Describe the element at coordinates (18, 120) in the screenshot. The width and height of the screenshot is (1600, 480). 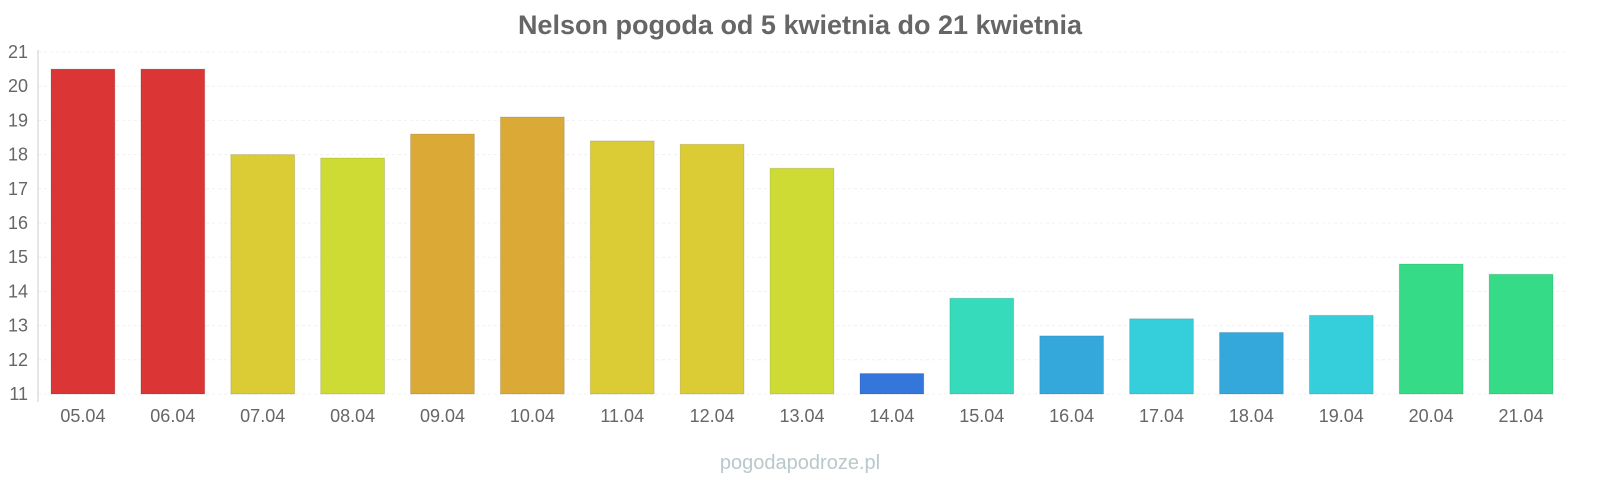
I see `y-tick-label: 19` at that location.